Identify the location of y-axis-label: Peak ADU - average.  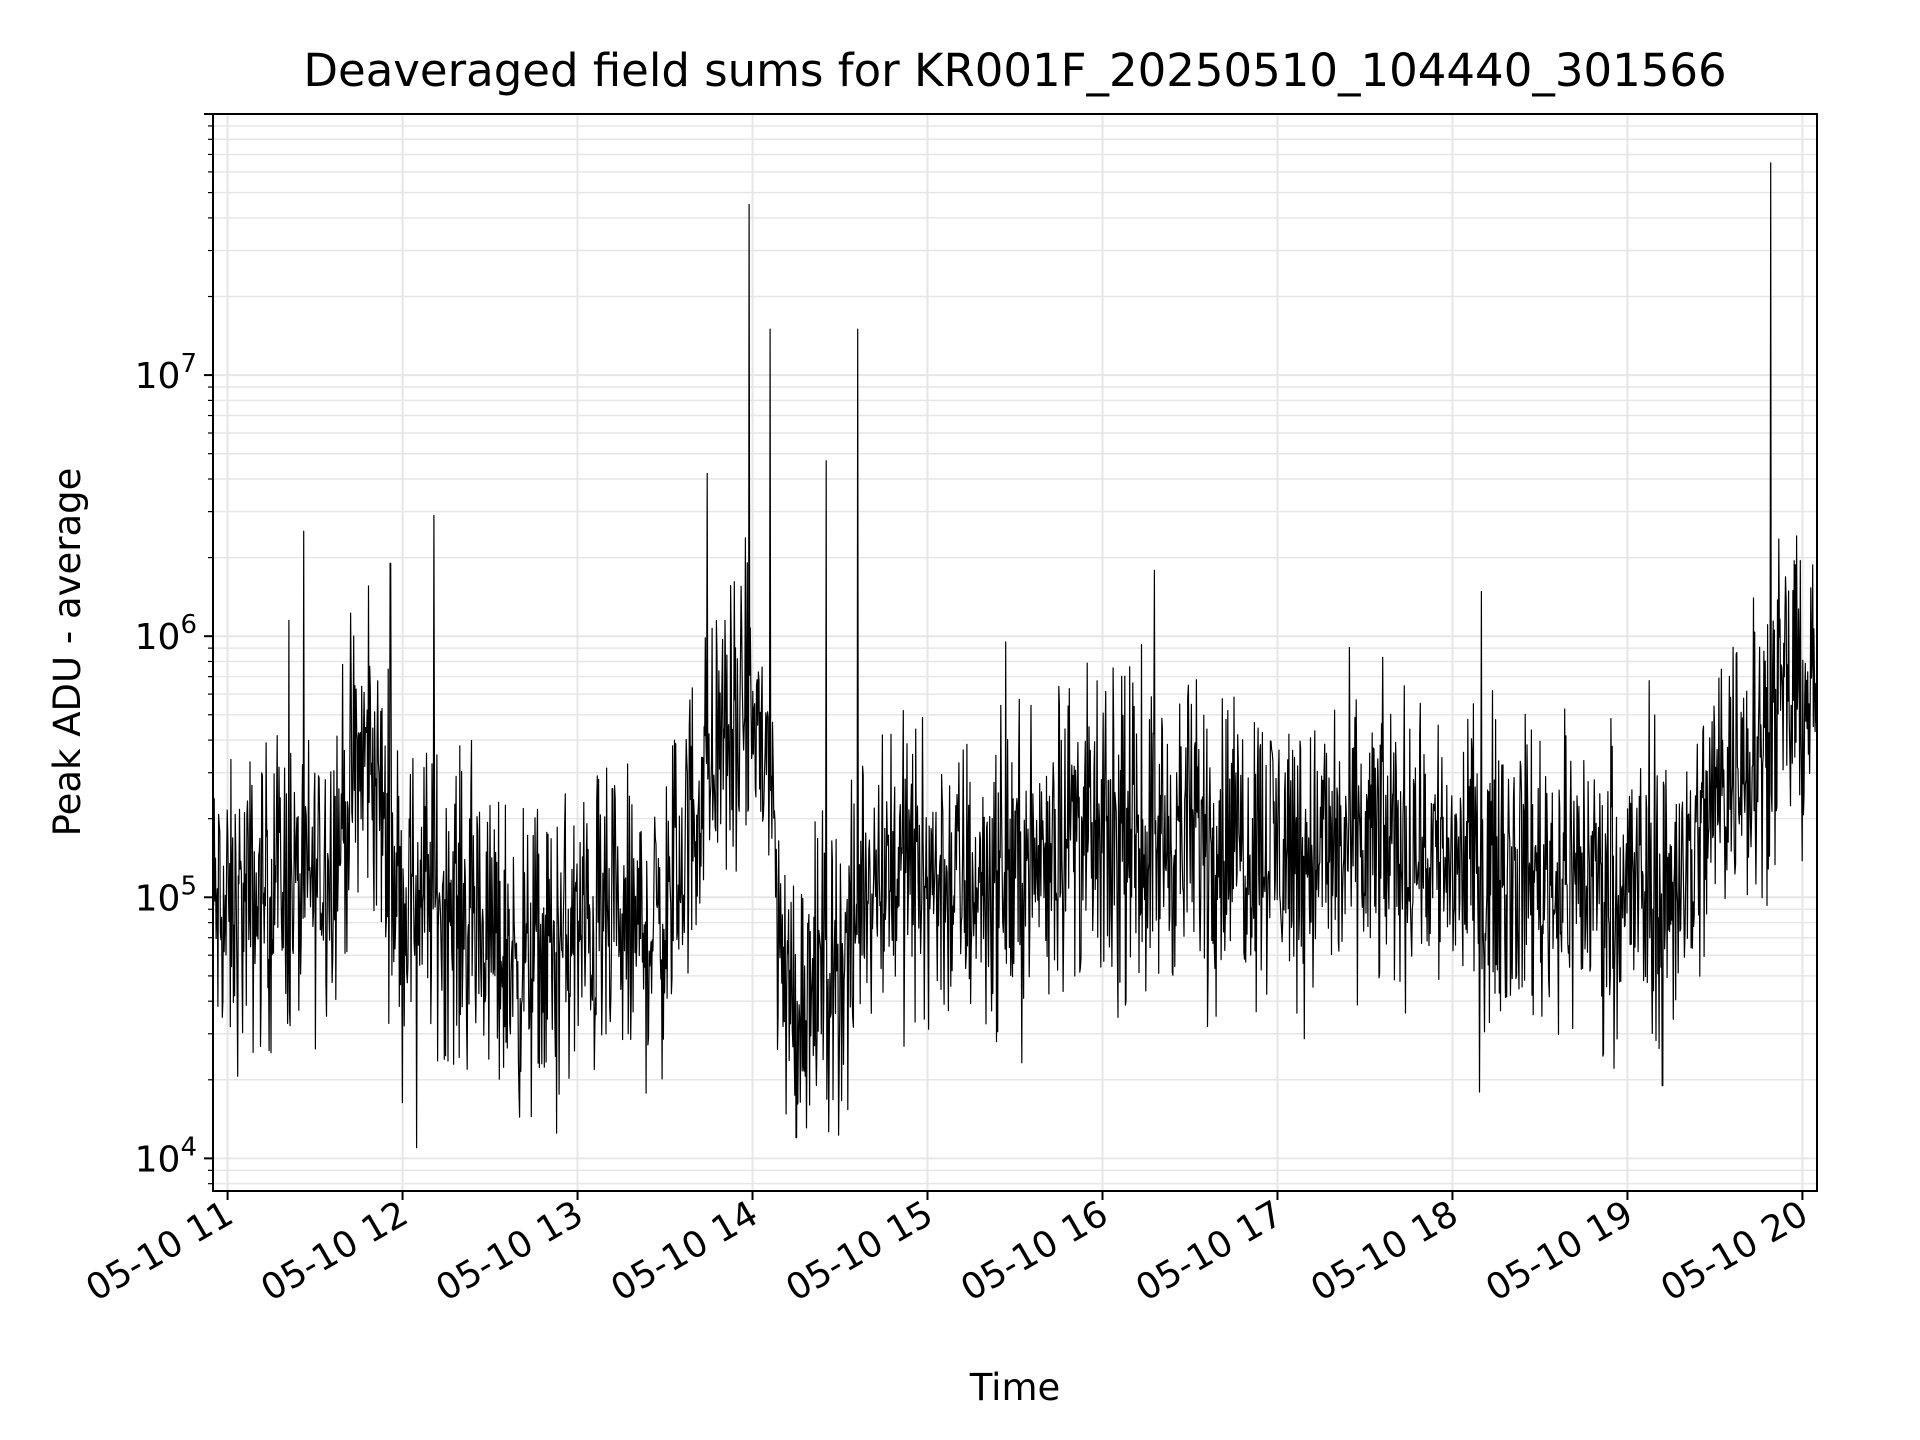
(67, 652).